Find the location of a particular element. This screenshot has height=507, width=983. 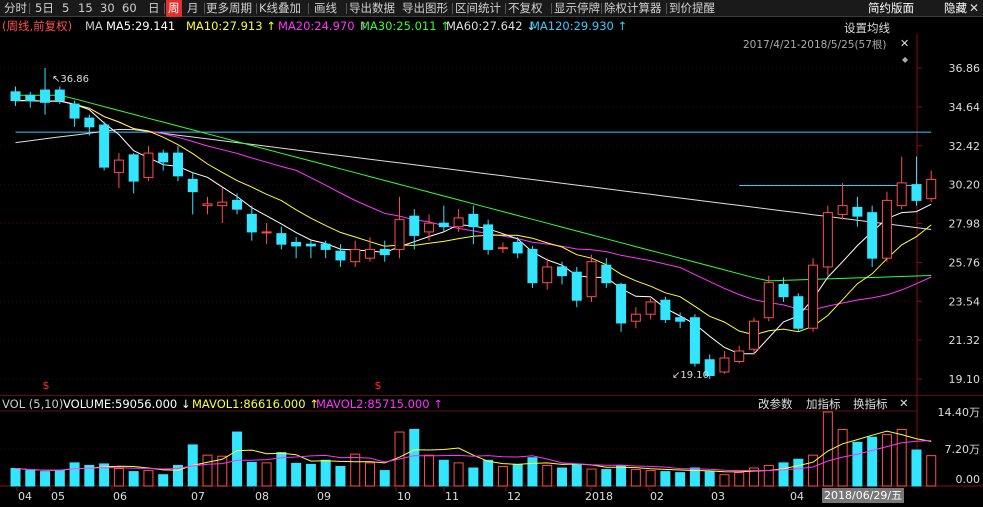

high-price-label: ↖36.86 is located at coordinates (70, 79).